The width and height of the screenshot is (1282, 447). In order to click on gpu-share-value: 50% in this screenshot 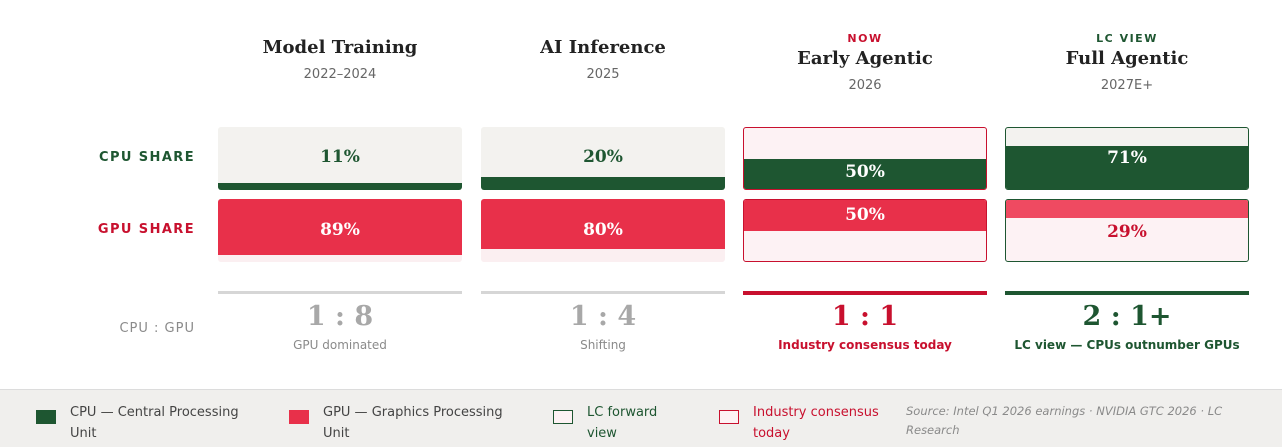, I will do `click(865, 215)`.